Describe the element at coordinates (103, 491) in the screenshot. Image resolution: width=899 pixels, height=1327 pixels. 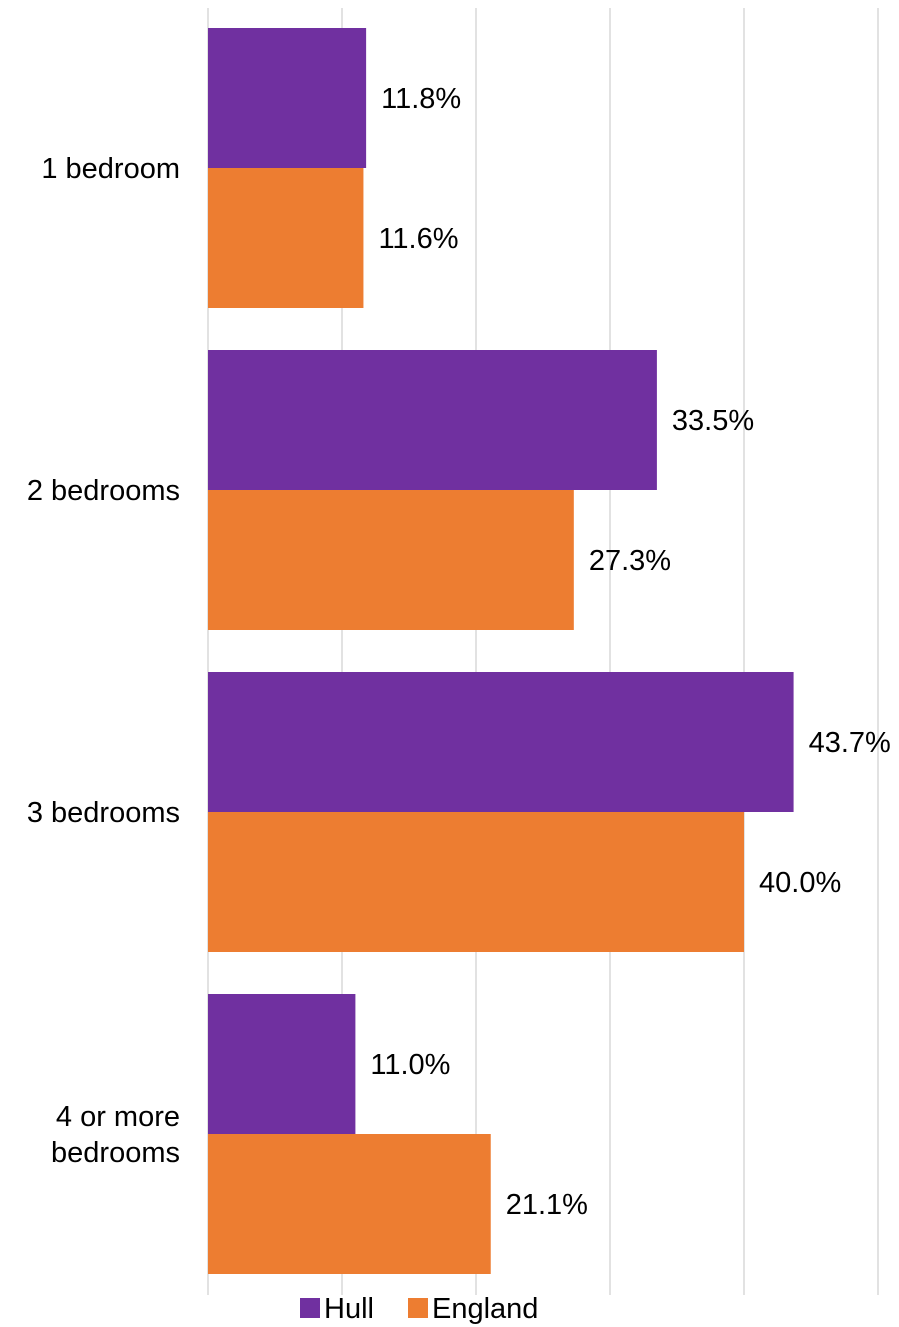
I see `category-label: 2 bedrooms` at that location.